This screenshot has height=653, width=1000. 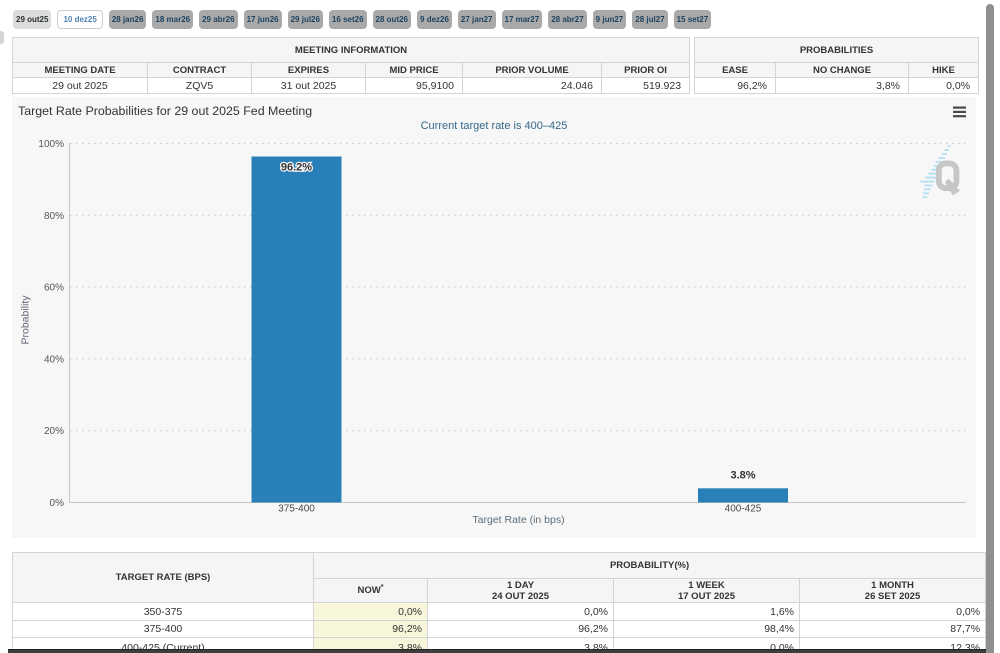 What do you see at coordinates (518, 520) in the screenshot?
I see `svg-text: Target Rate (in bps)` at bounding box center [518, 520].